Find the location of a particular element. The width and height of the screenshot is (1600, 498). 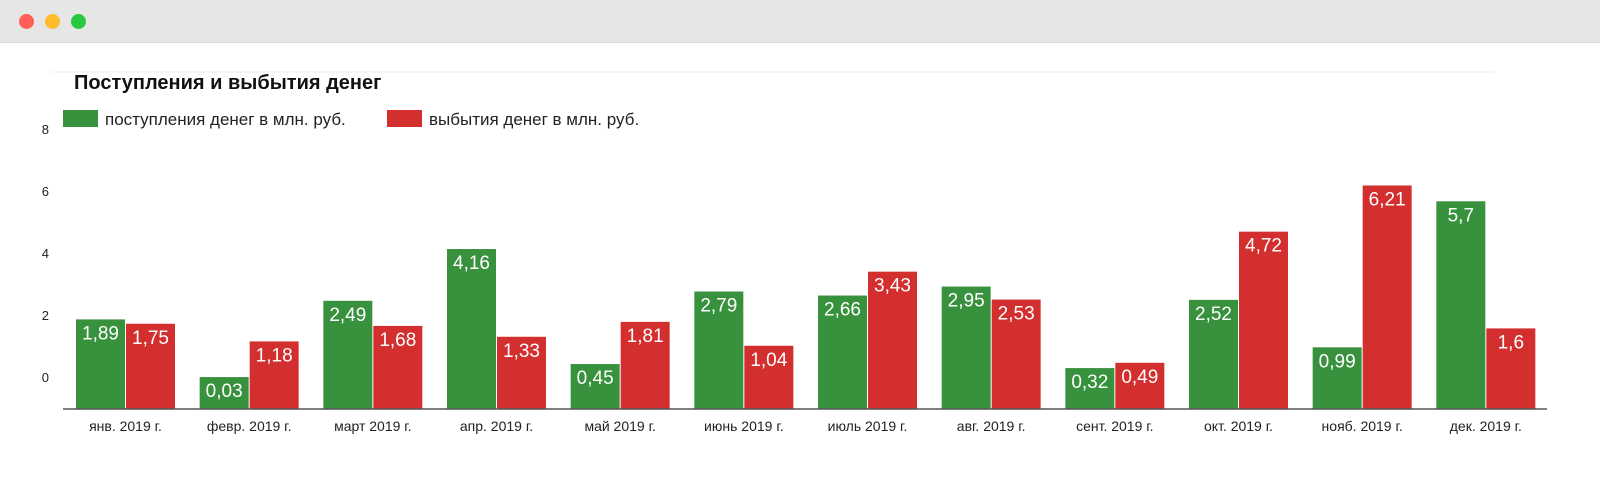

y-tick-label: 6 is located at coordinates (45, 191).